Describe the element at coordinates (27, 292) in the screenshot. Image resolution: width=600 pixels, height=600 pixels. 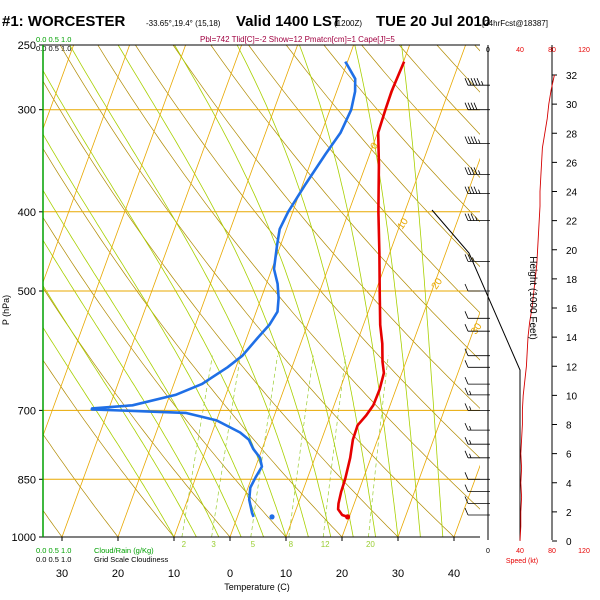
I see `pressure-tick-label: 500` at that location.